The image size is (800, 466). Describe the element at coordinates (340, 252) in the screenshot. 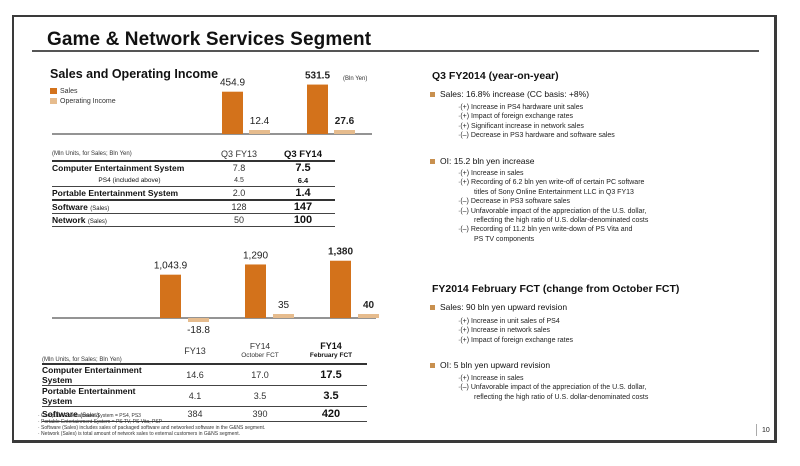

I see `data-label: 1,380` at that location.